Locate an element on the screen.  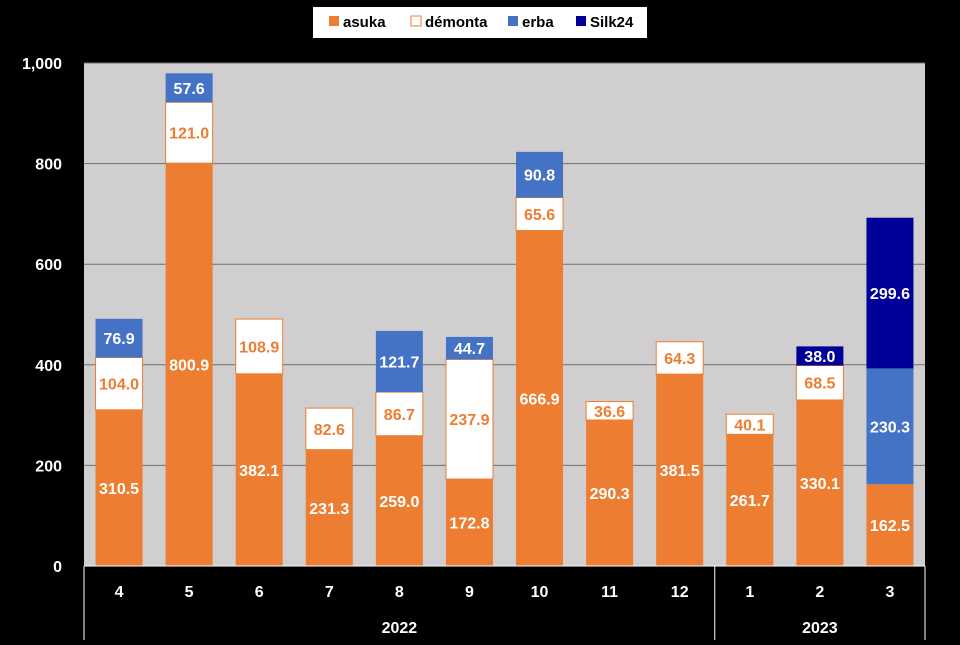
data-label: 800.9 is located at coordinates (189, 366).